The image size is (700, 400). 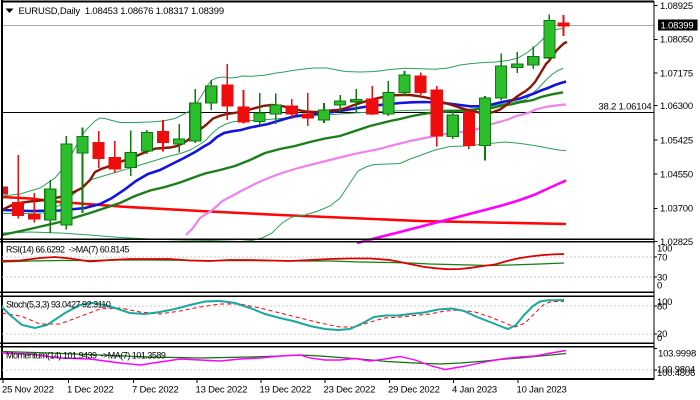 What do you see at coordinates (676, 369) in the screenshot?
I see `svg-text: 100.9804` at bounding box center [676, 369].